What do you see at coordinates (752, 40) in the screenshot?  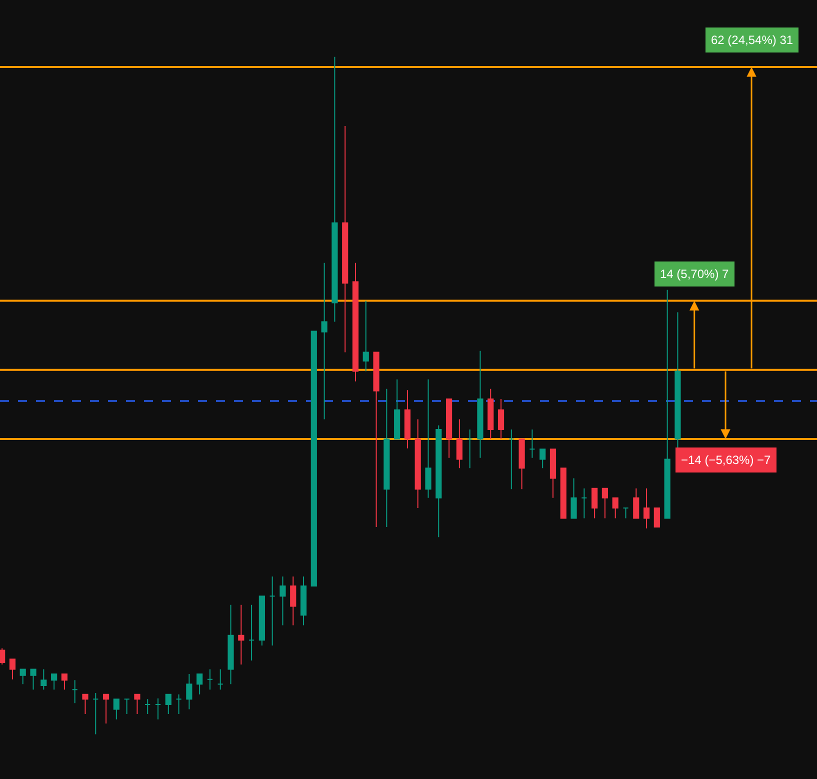 I see `annotation: 62 (24,54%) 31` at bounding box center [752, 40].